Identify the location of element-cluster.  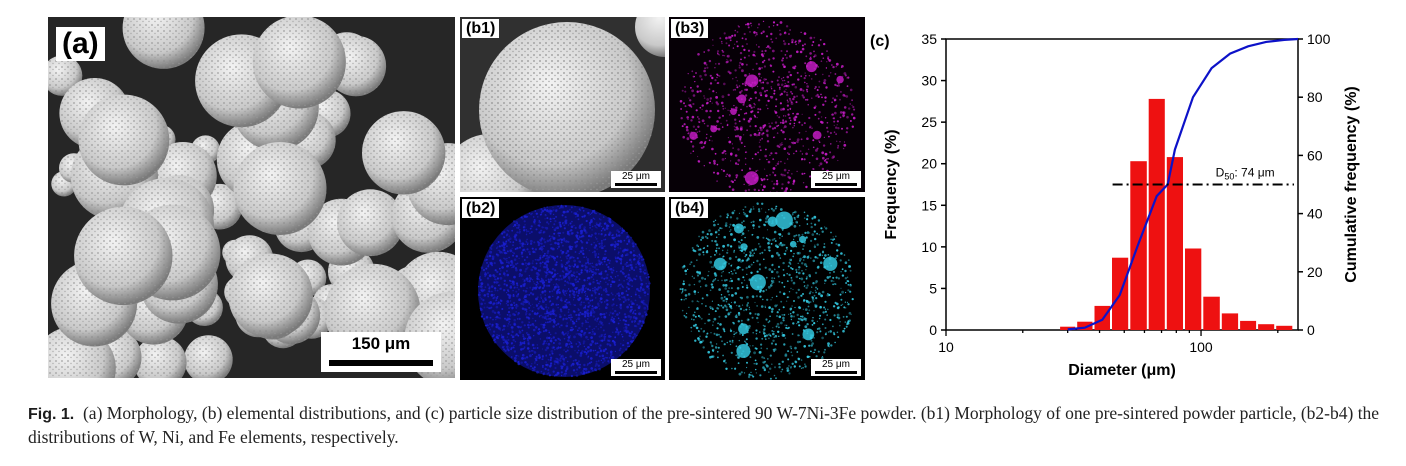
(693, 135).